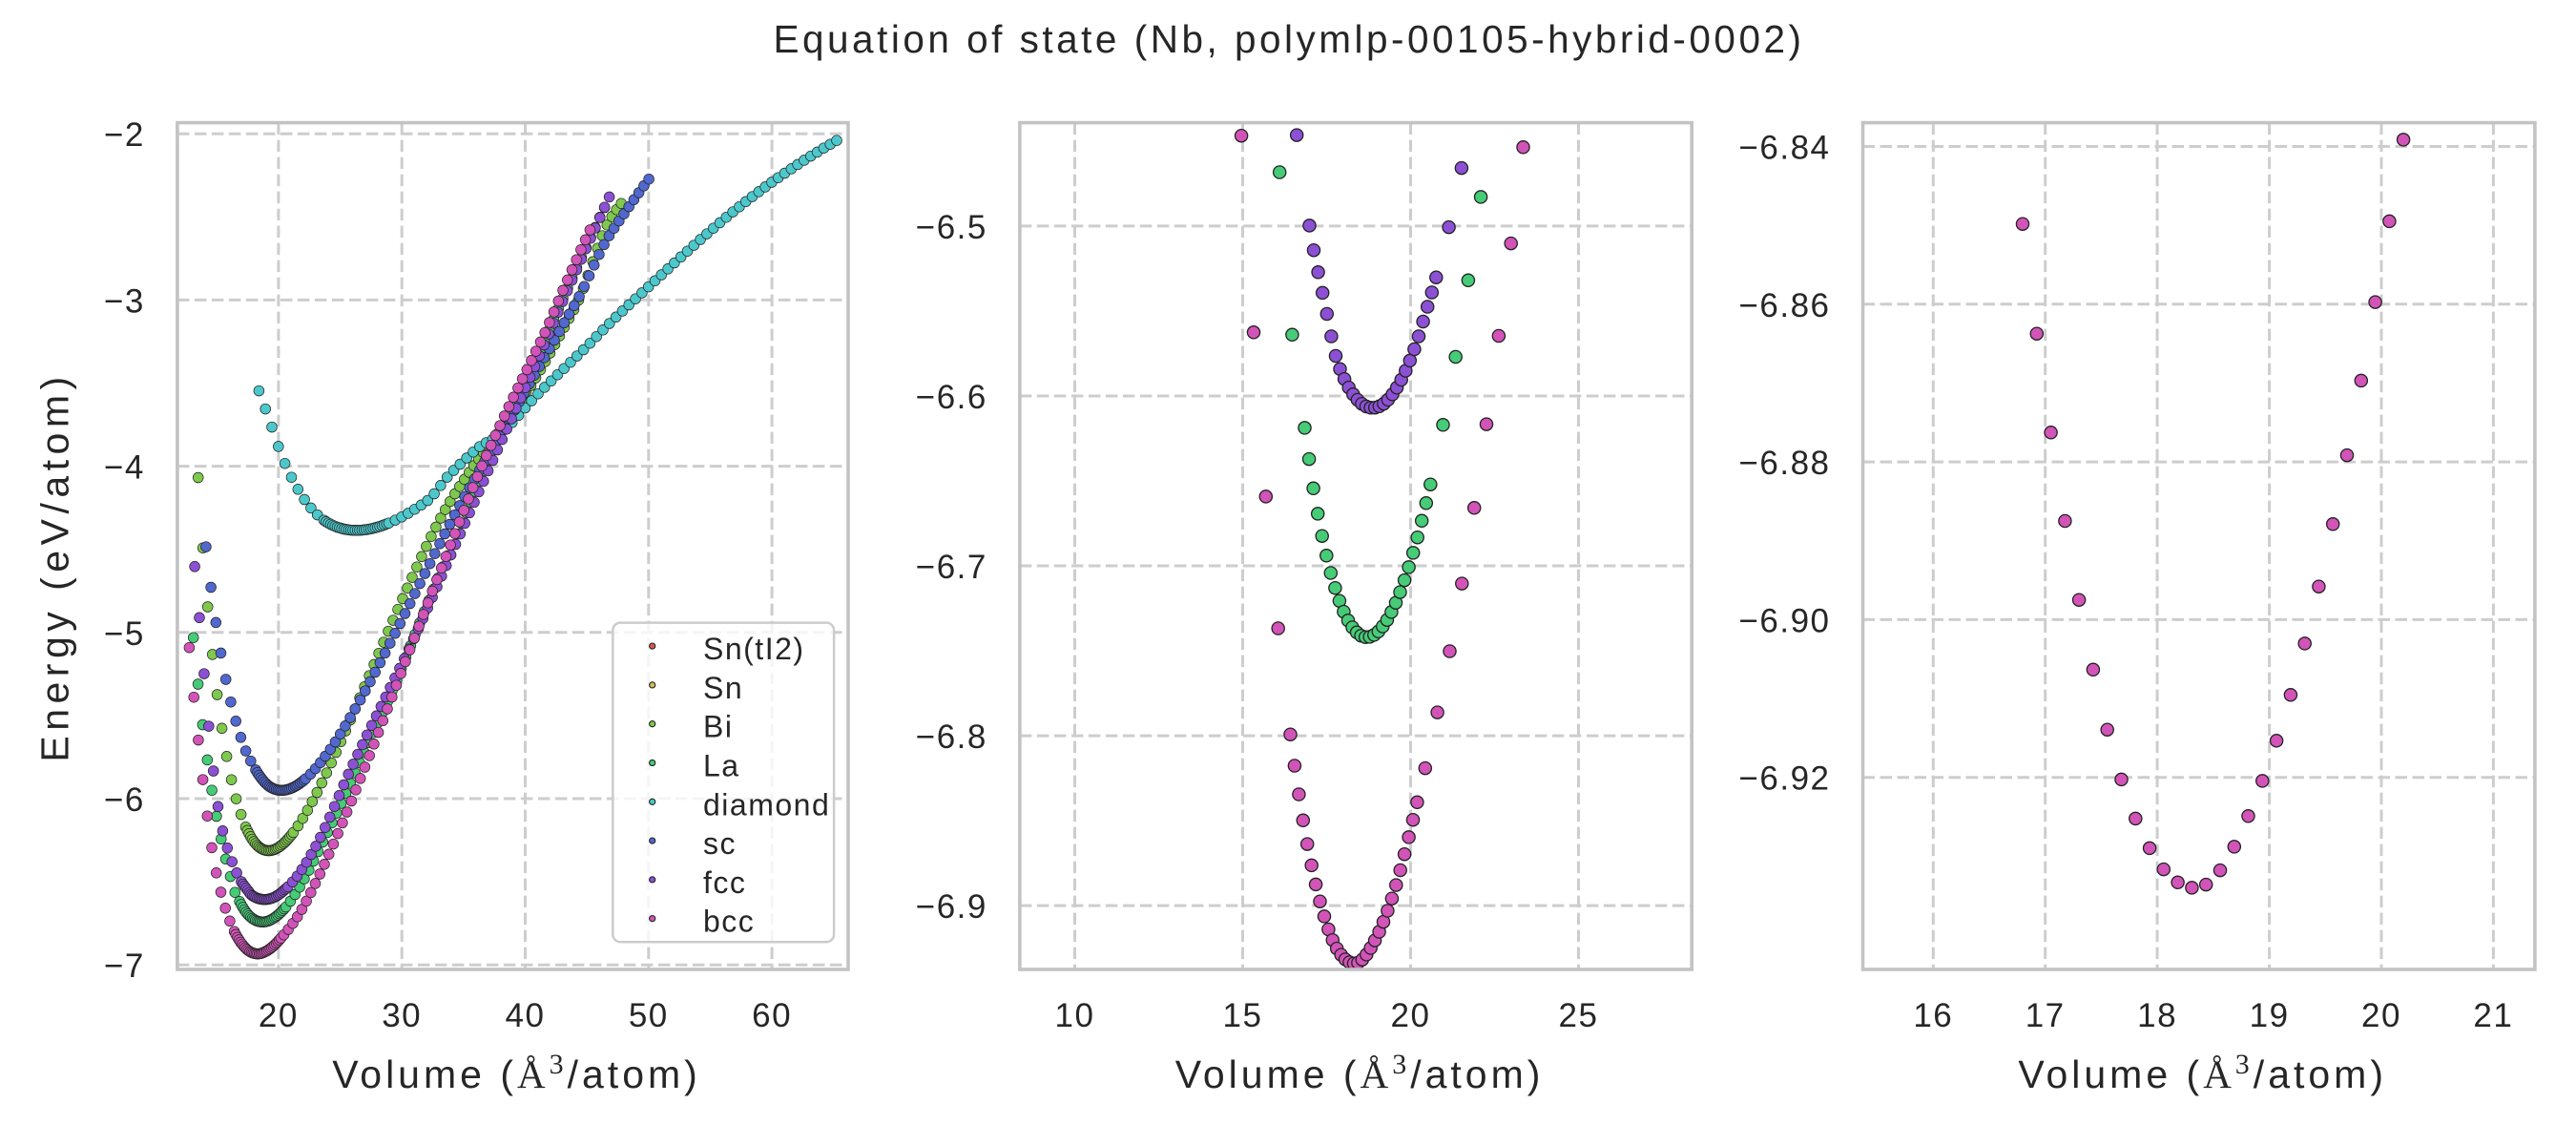 Image resolution: width=2576 pixels, height=1145 pixels. Describe the element at coordinates (718, 727) in the screenshot. I see `svg-text: Bi` at that location.